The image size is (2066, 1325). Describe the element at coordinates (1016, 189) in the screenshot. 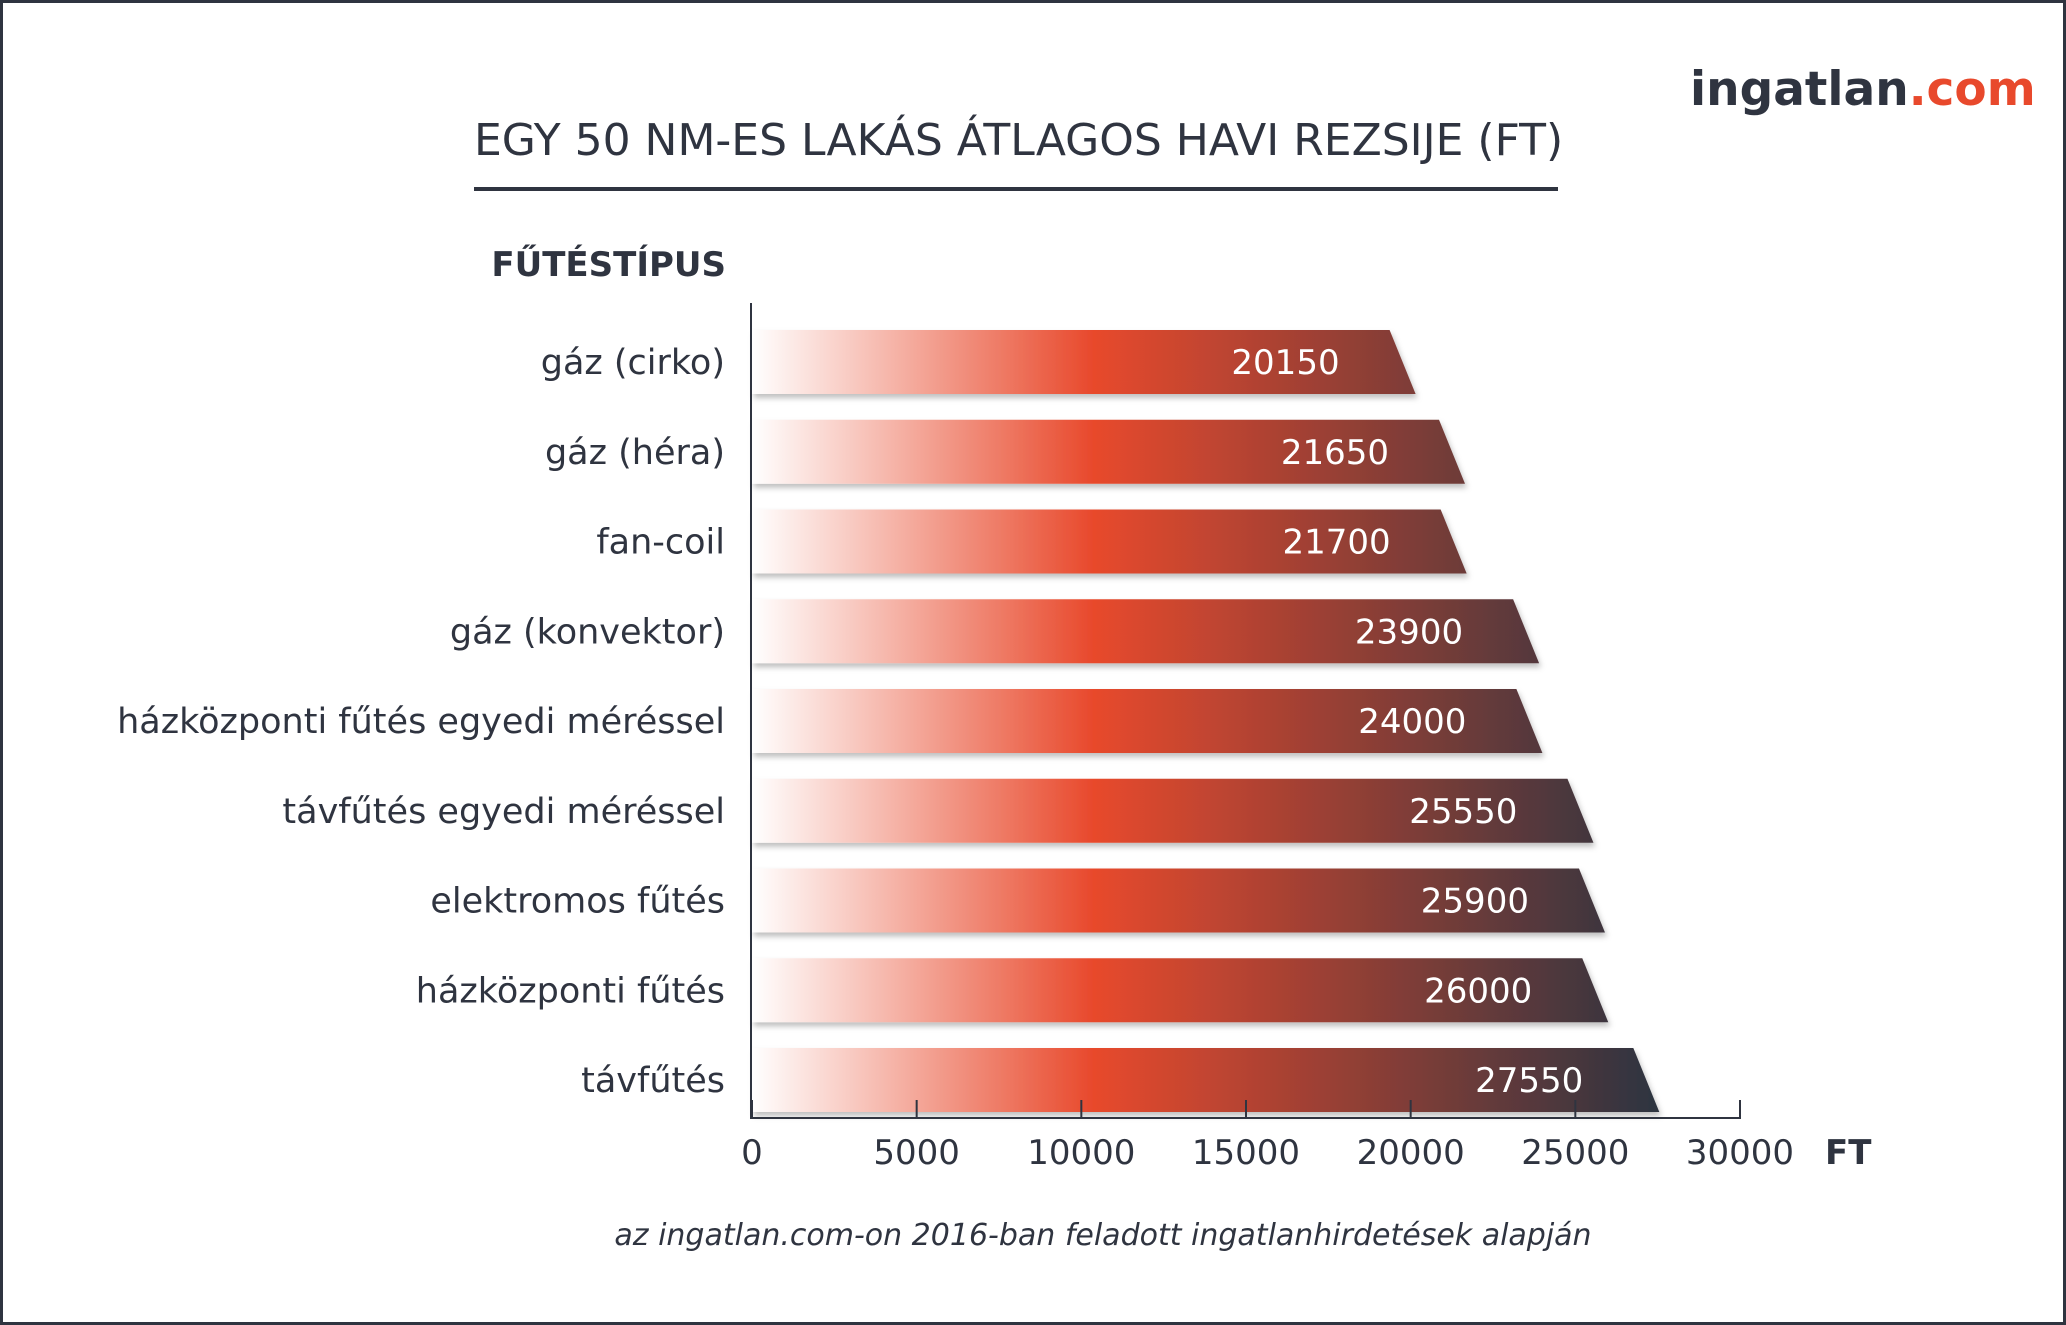

I see `title-underline` at that location.